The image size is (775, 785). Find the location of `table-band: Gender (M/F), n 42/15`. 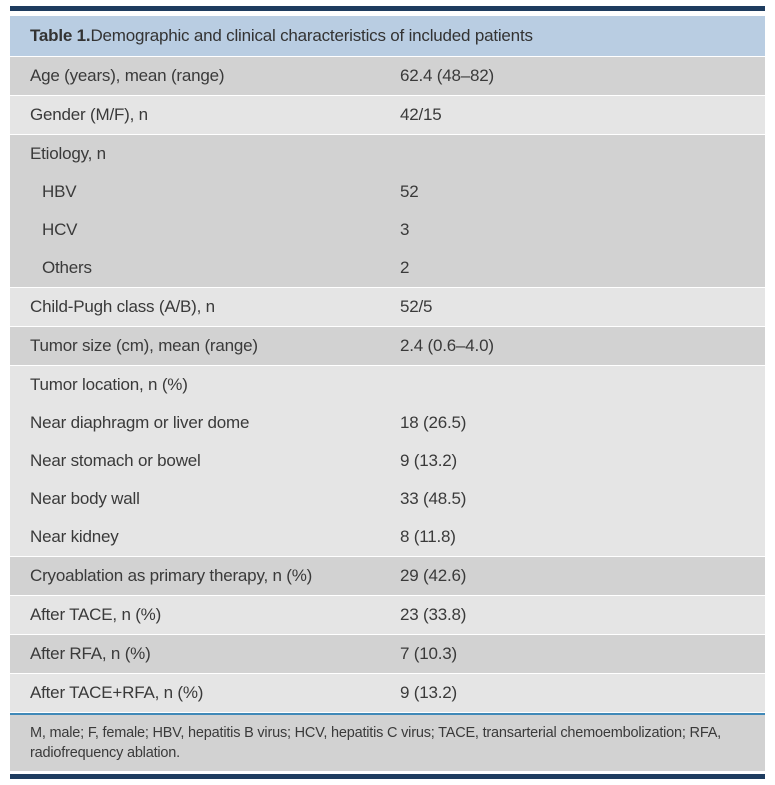

table-band: Gender (M/F), n 42/15 is located at coordinates (387, 115).